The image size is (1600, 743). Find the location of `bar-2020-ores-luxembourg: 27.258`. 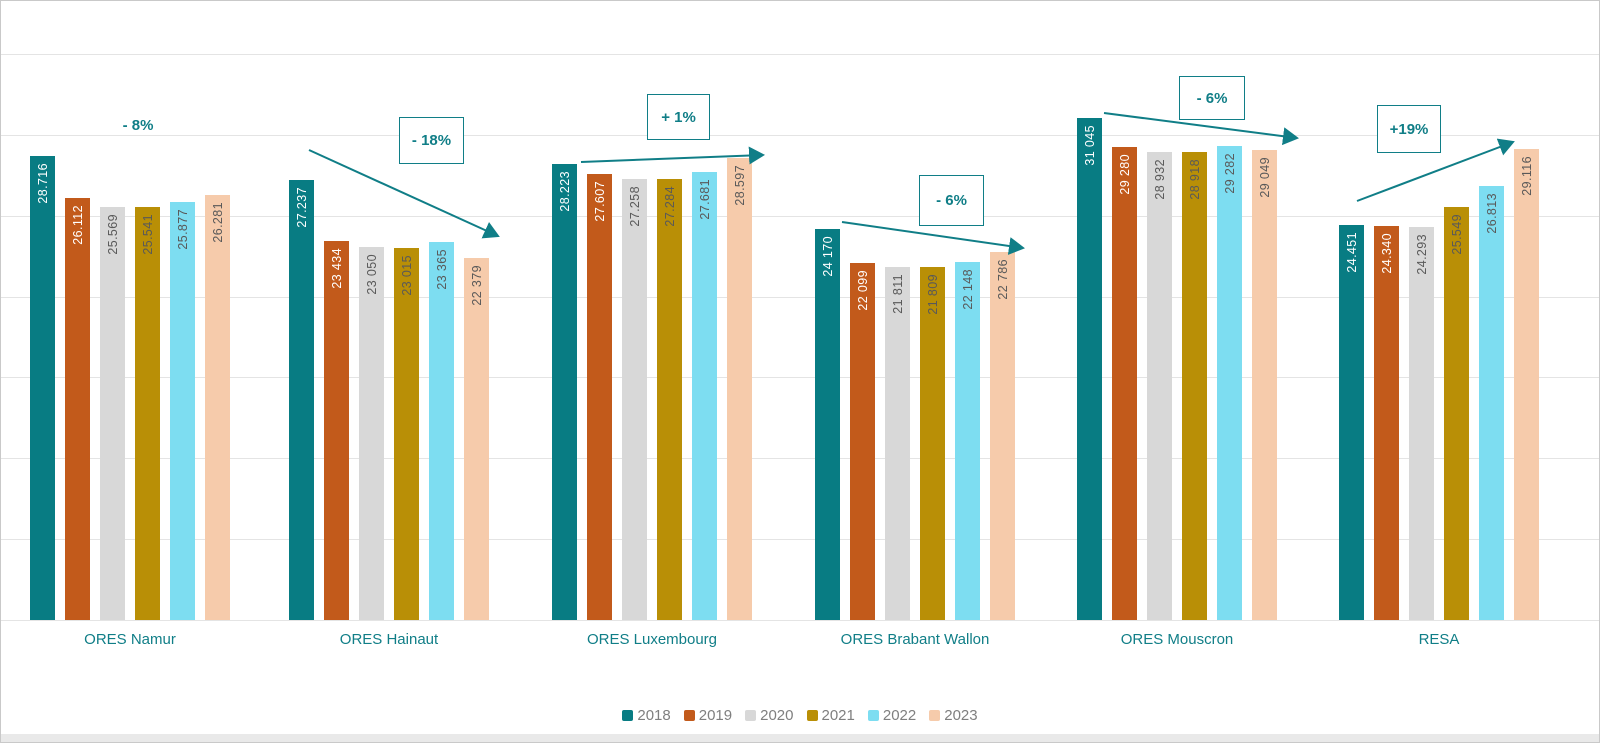

bar-2020-ores-luxembourg: 27.258 is located at coordinates (634, 399).